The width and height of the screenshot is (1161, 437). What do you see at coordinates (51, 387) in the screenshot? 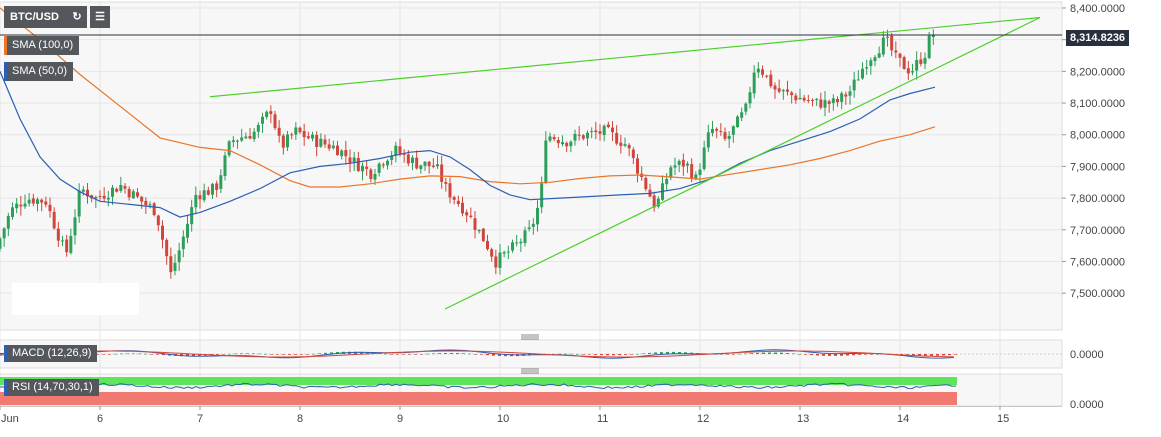
I see `rsi-label: RSI (14,70,30,1)` at bounding box center [51, 387].